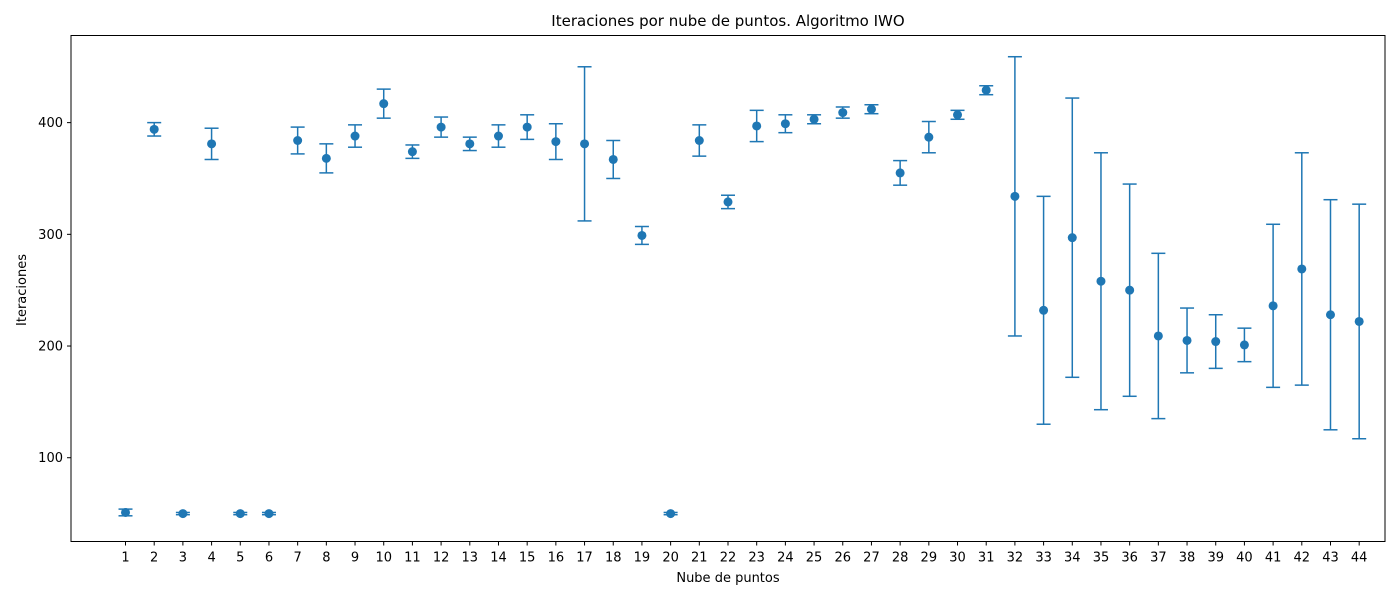 Image resolution: width=1400 pixels, height=600 pixels. What do you see at coordinates (1273, 558) in the screenshot?
I see `x-tick-label-41: 41` at bounding box center [1273, 558].